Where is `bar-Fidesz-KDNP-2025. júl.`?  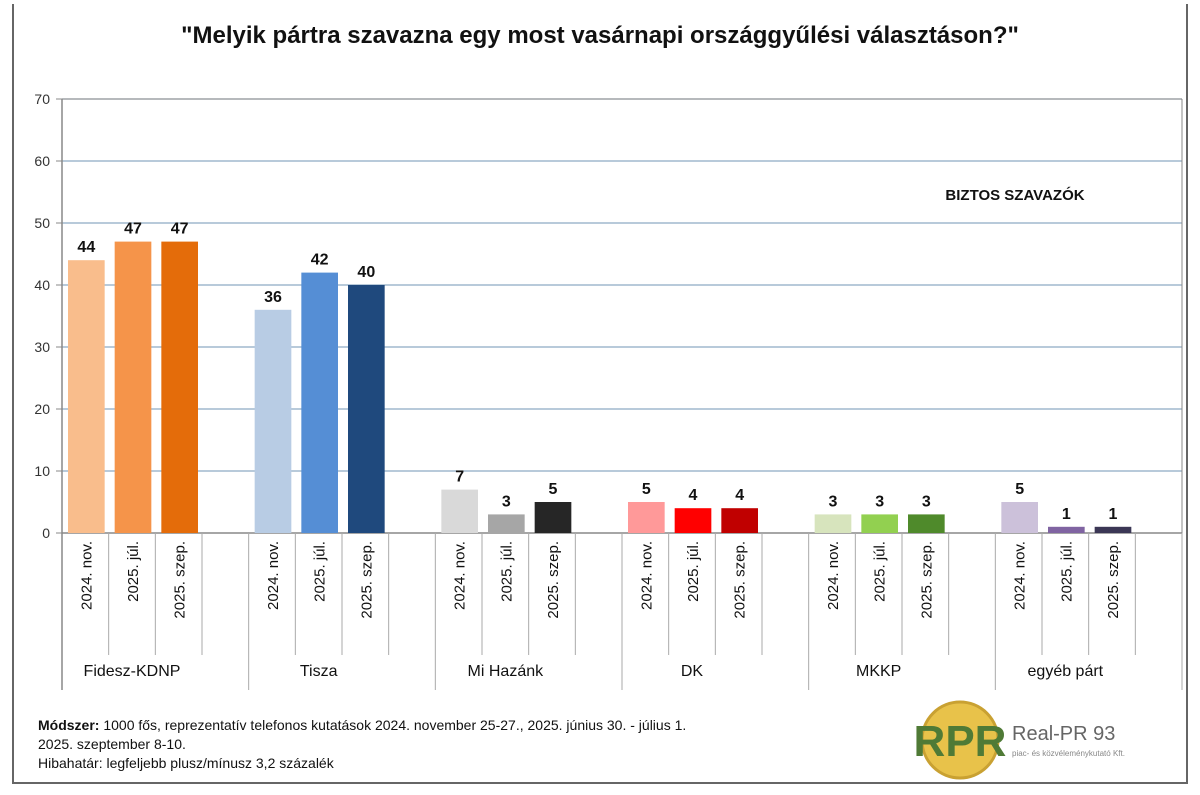 bar-Fidesz-KDNP-2025. júl. is located at coordinates (133, 387).